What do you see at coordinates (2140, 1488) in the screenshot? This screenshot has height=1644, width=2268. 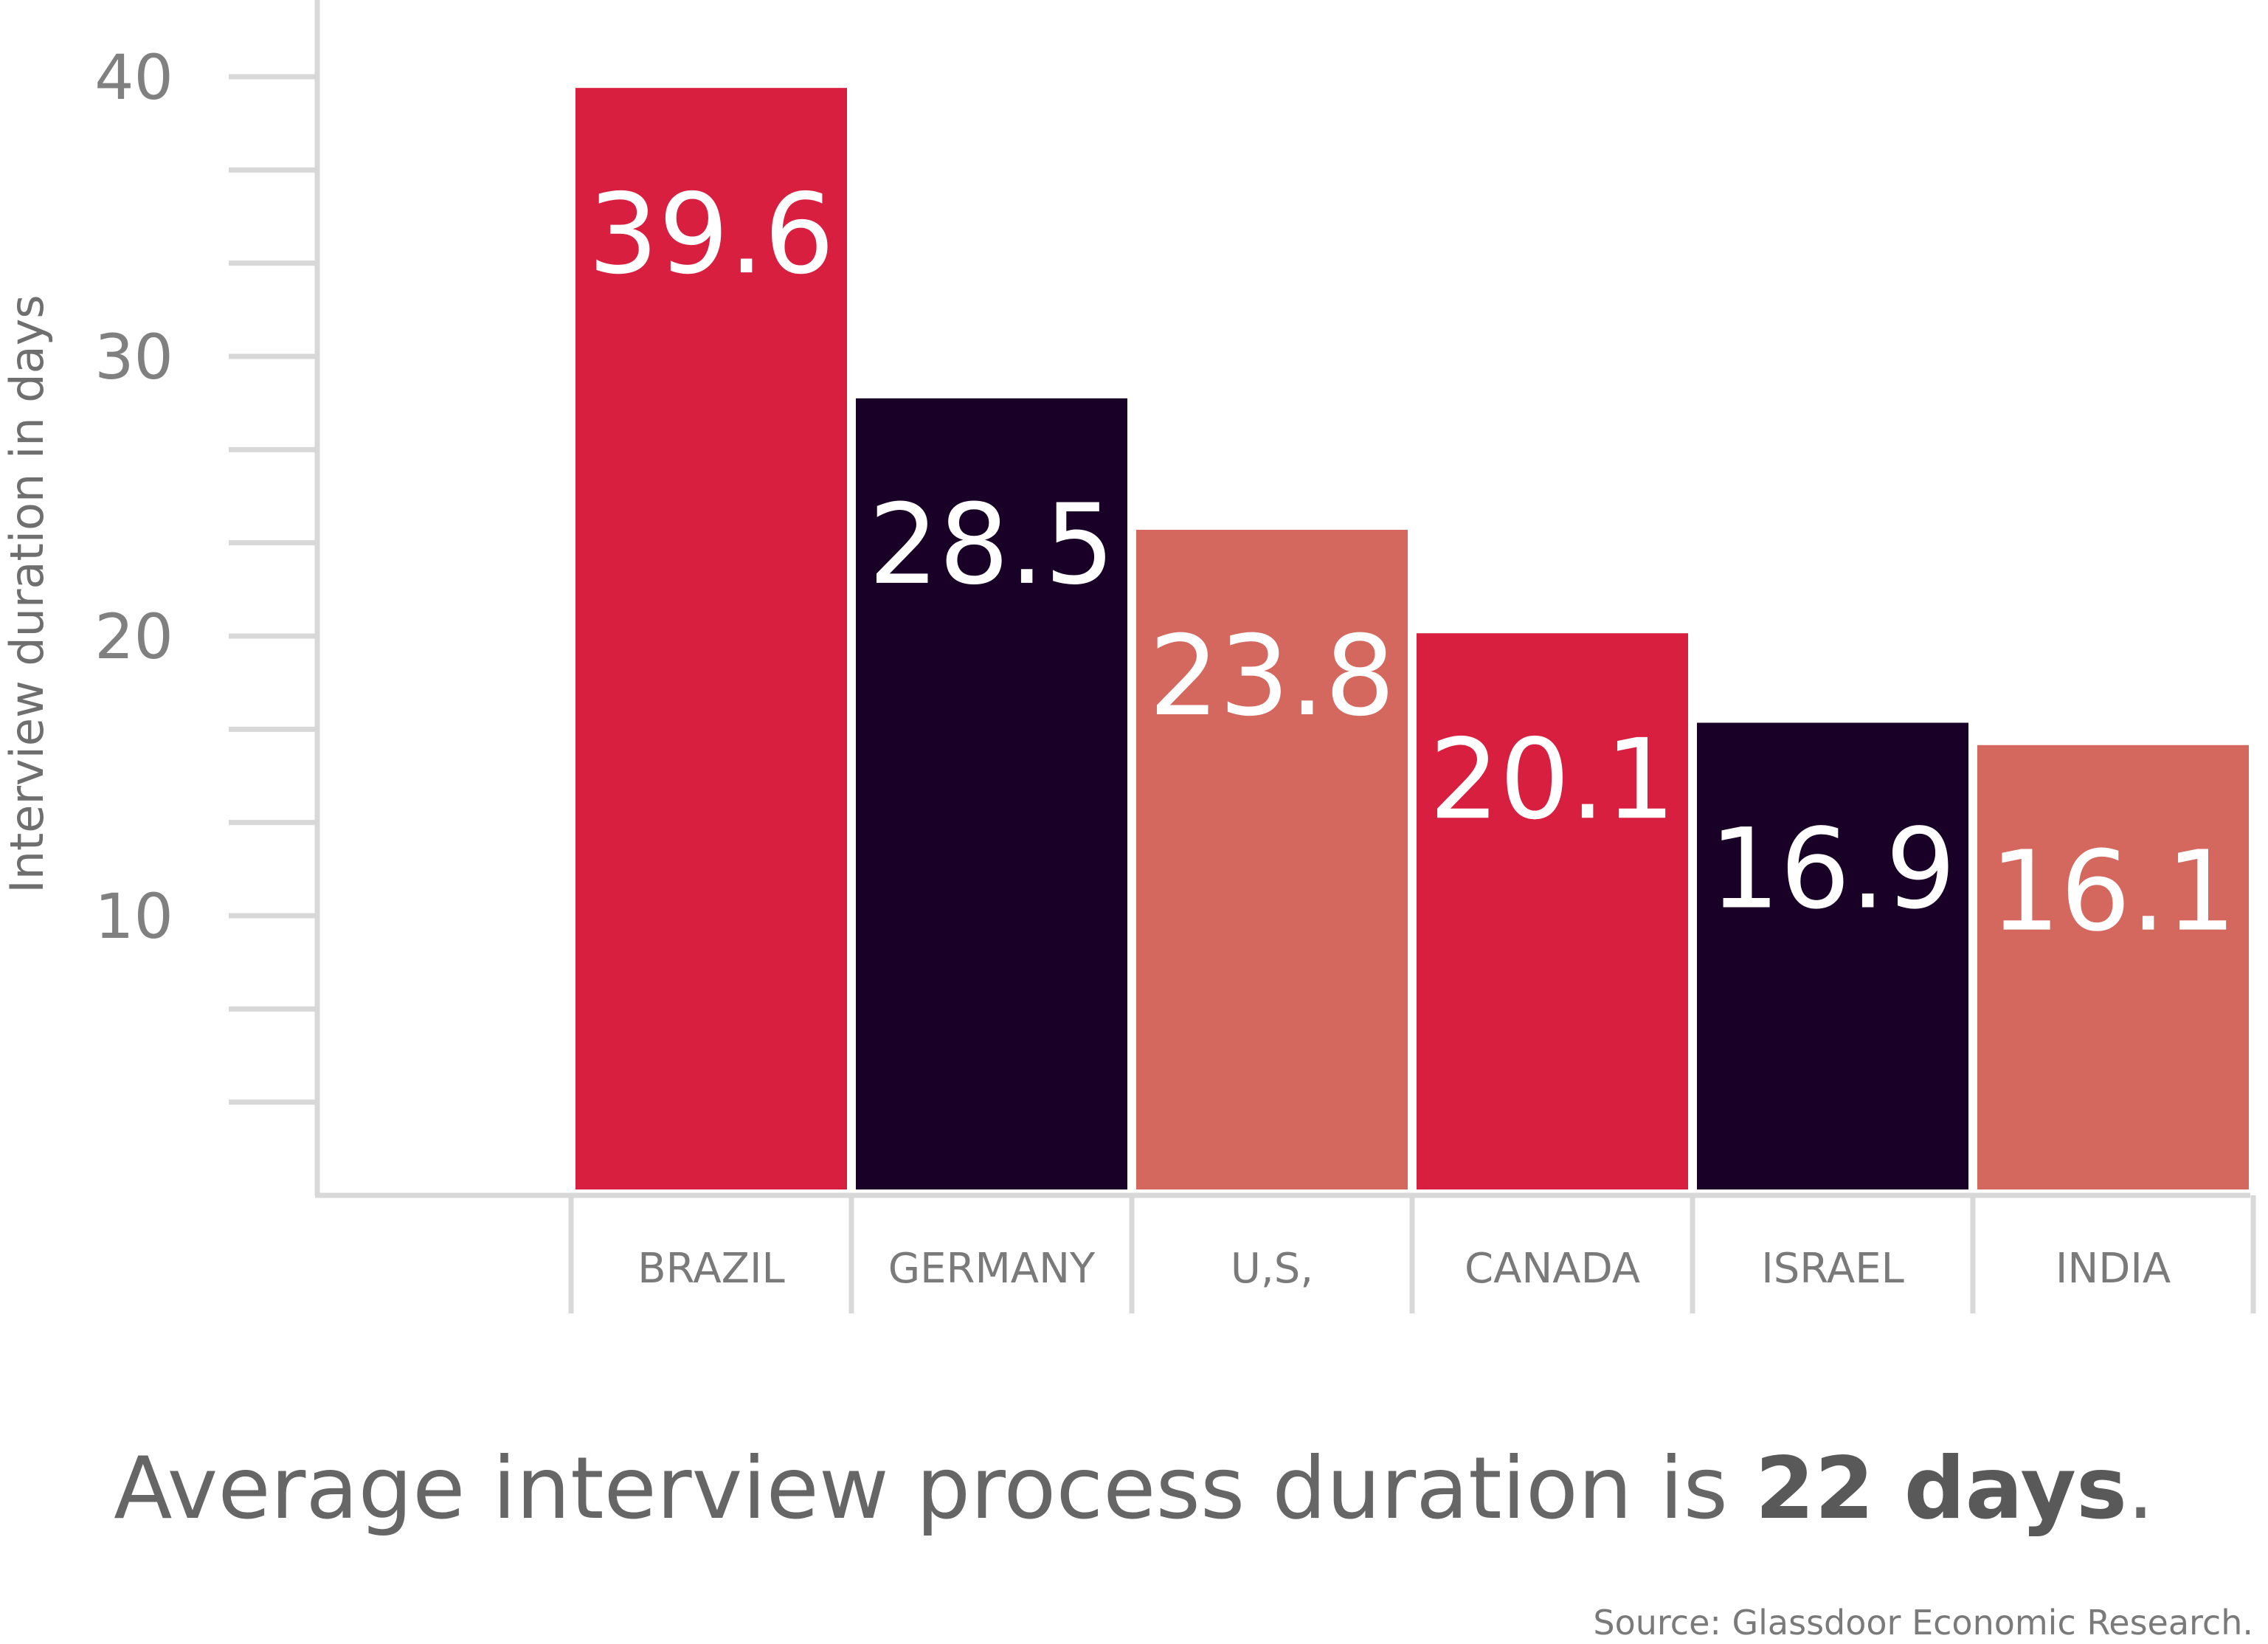 I see `caption-suffix: .` at bounding box center [2140, 1488].